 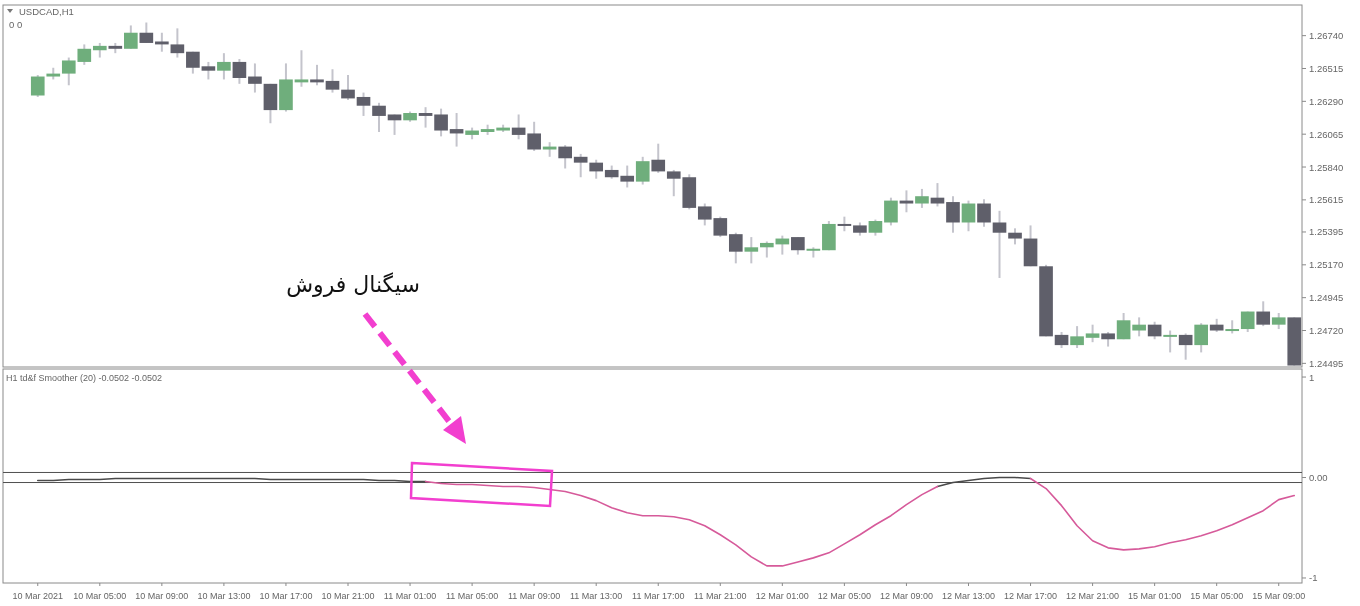 What do you see at coordinates (720, 596) in the screenshot?
I see `x-tick-label: 11 Mar 21:00` at bounding box center [720, 596].